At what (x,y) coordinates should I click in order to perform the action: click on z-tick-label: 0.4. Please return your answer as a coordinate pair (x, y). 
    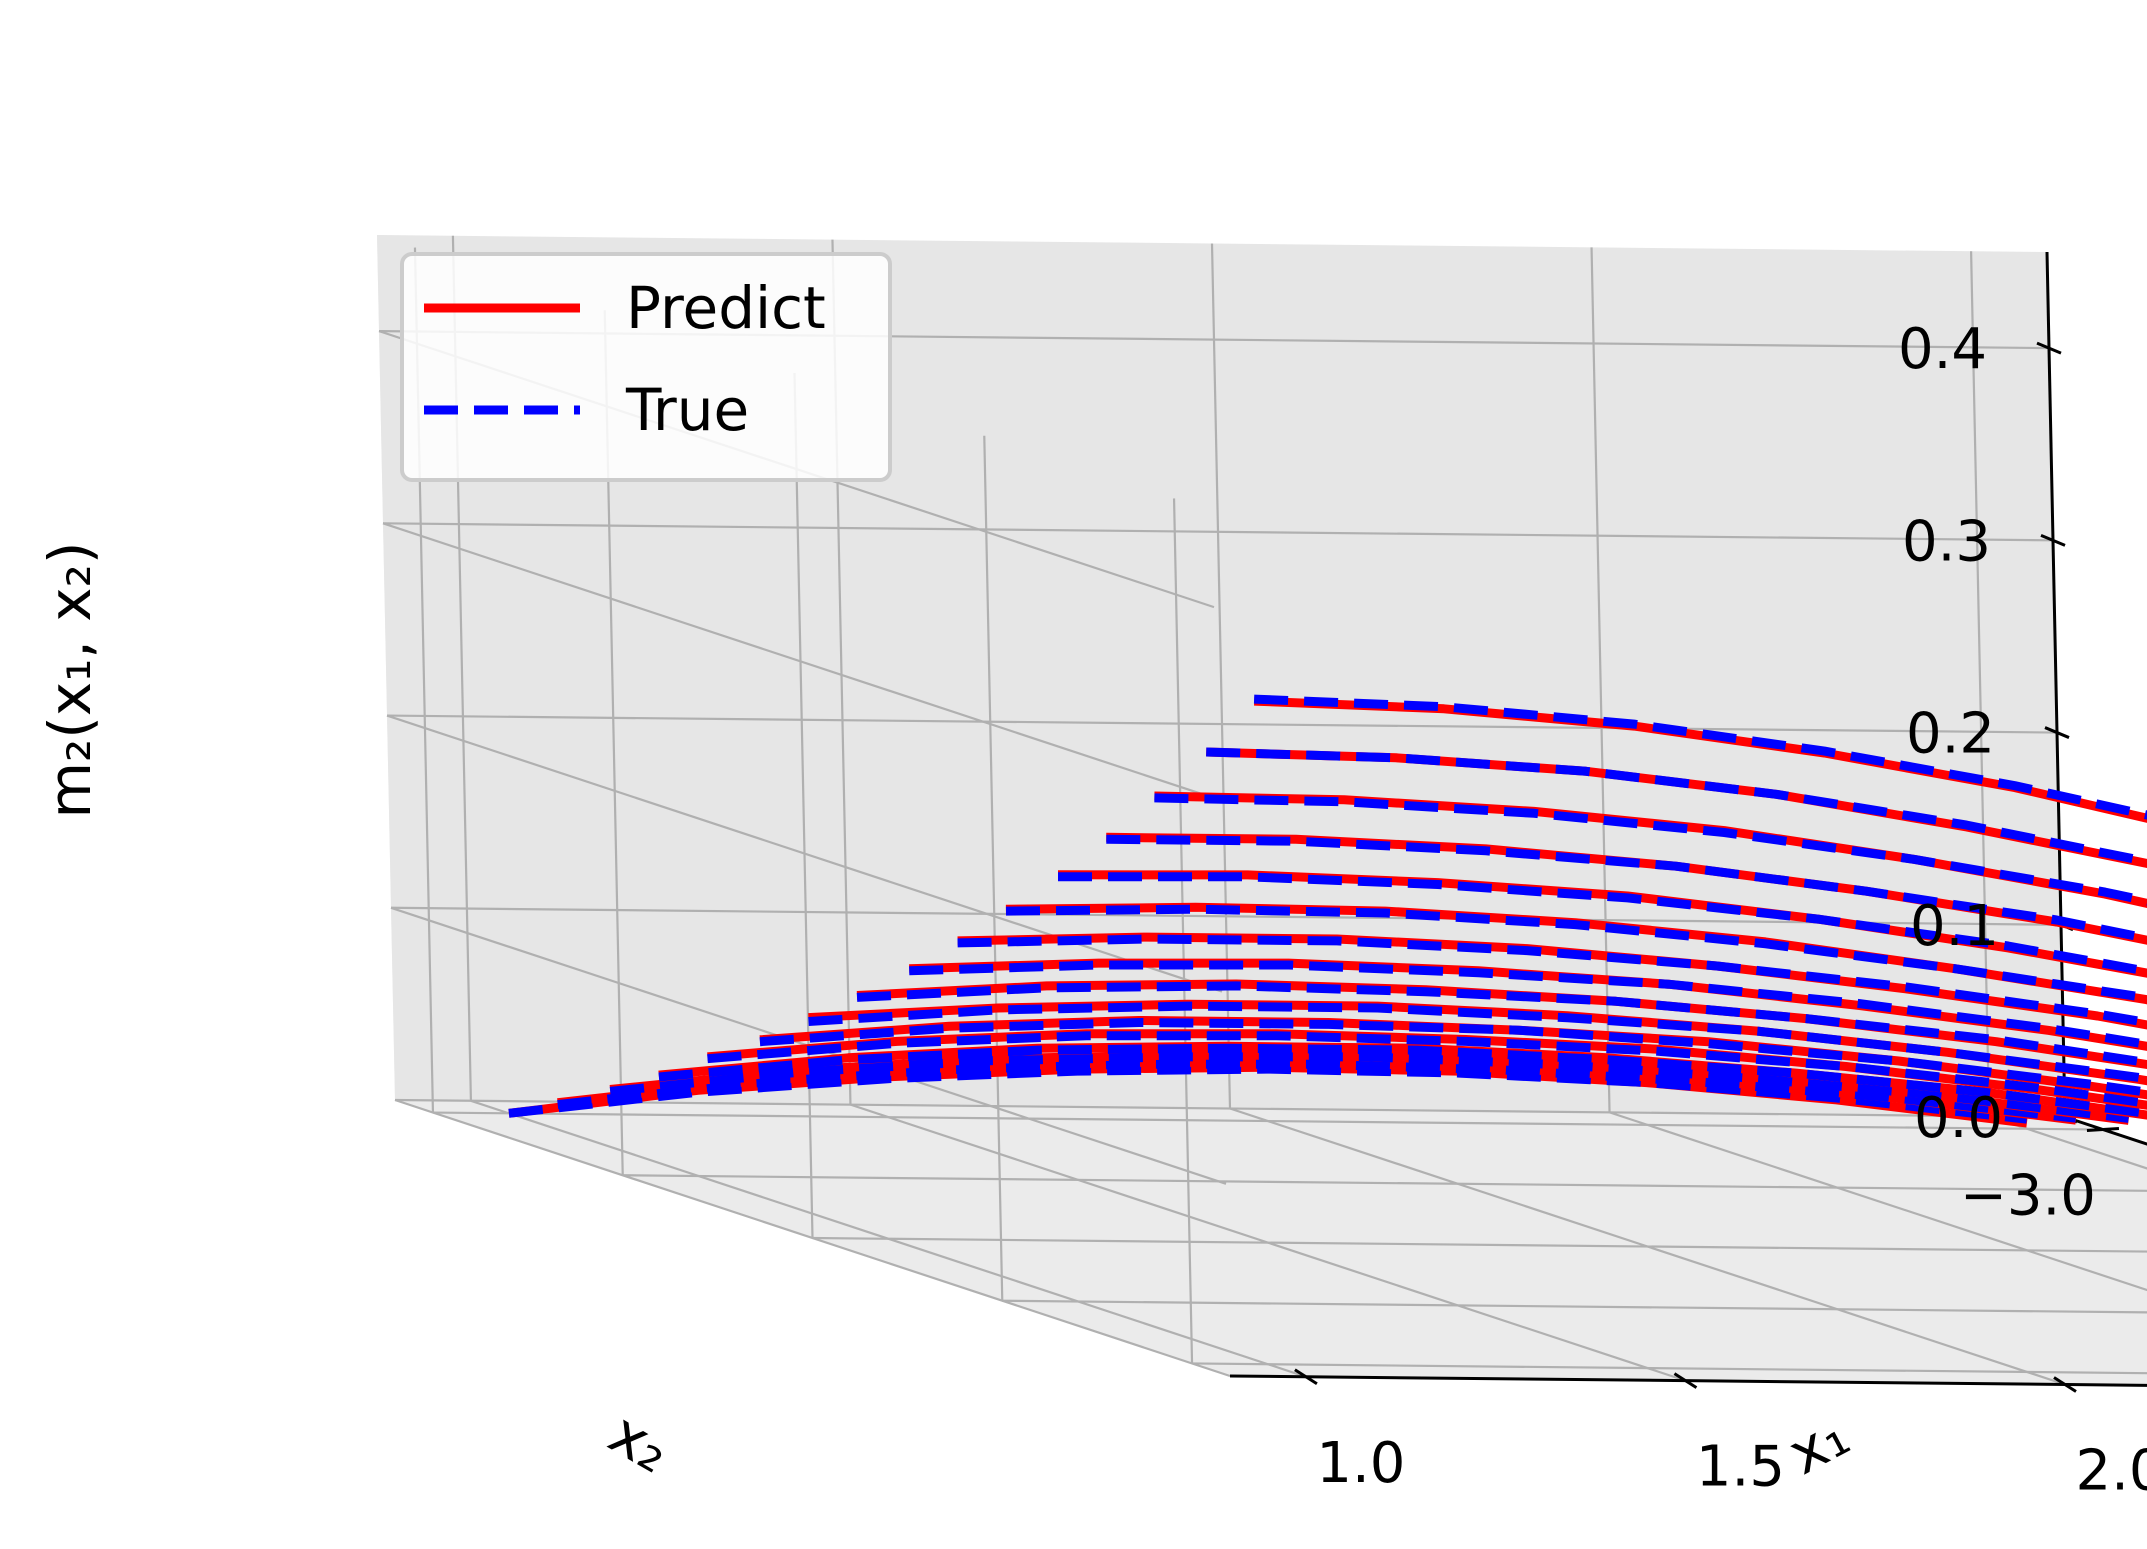
    Looking at the image, I should click on (1942, 349).